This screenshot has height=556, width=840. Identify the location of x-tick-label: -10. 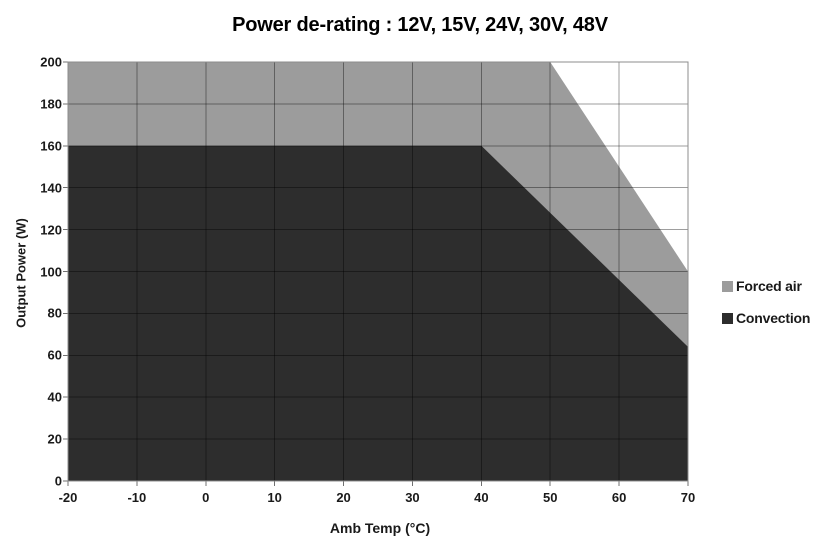
(137, 497).